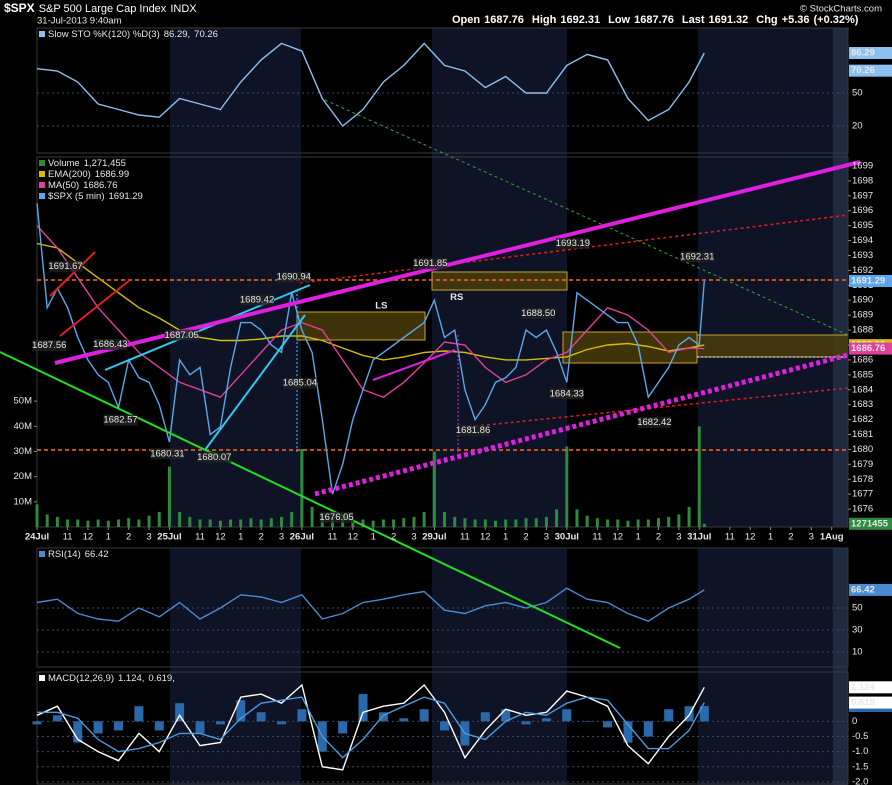  What do you see at coordinates (68, 537) in the screenshot?
I see `x-tick-label: 11` at bounding box center [68, 537].